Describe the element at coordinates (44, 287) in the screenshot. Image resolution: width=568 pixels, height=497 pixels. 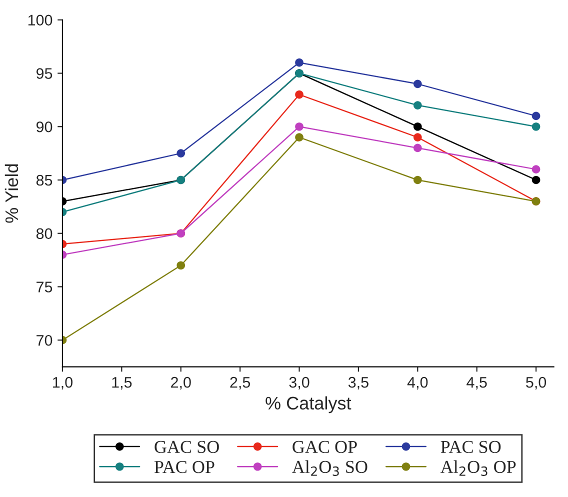
I see `y-tick-label: 75` at that location.